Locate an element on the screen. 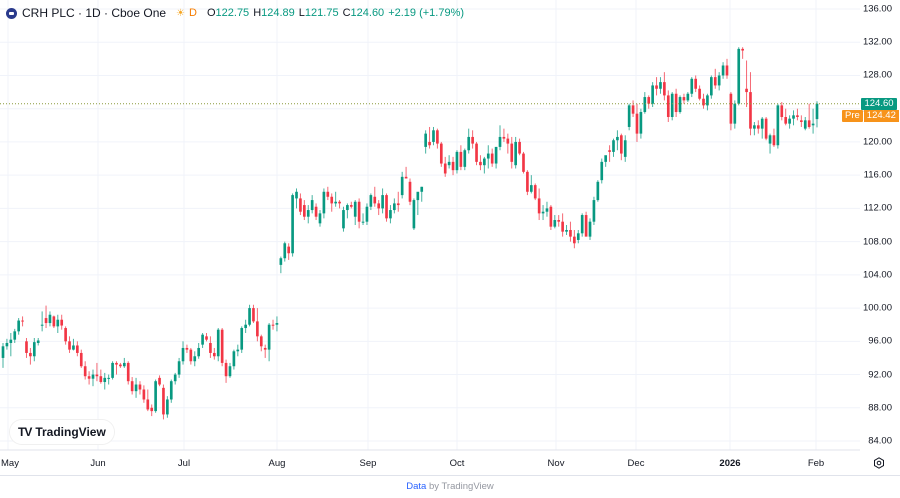 This screenshot has height=498, width=900. premarket-price: 124.42 is located at coordinates (881, 116).